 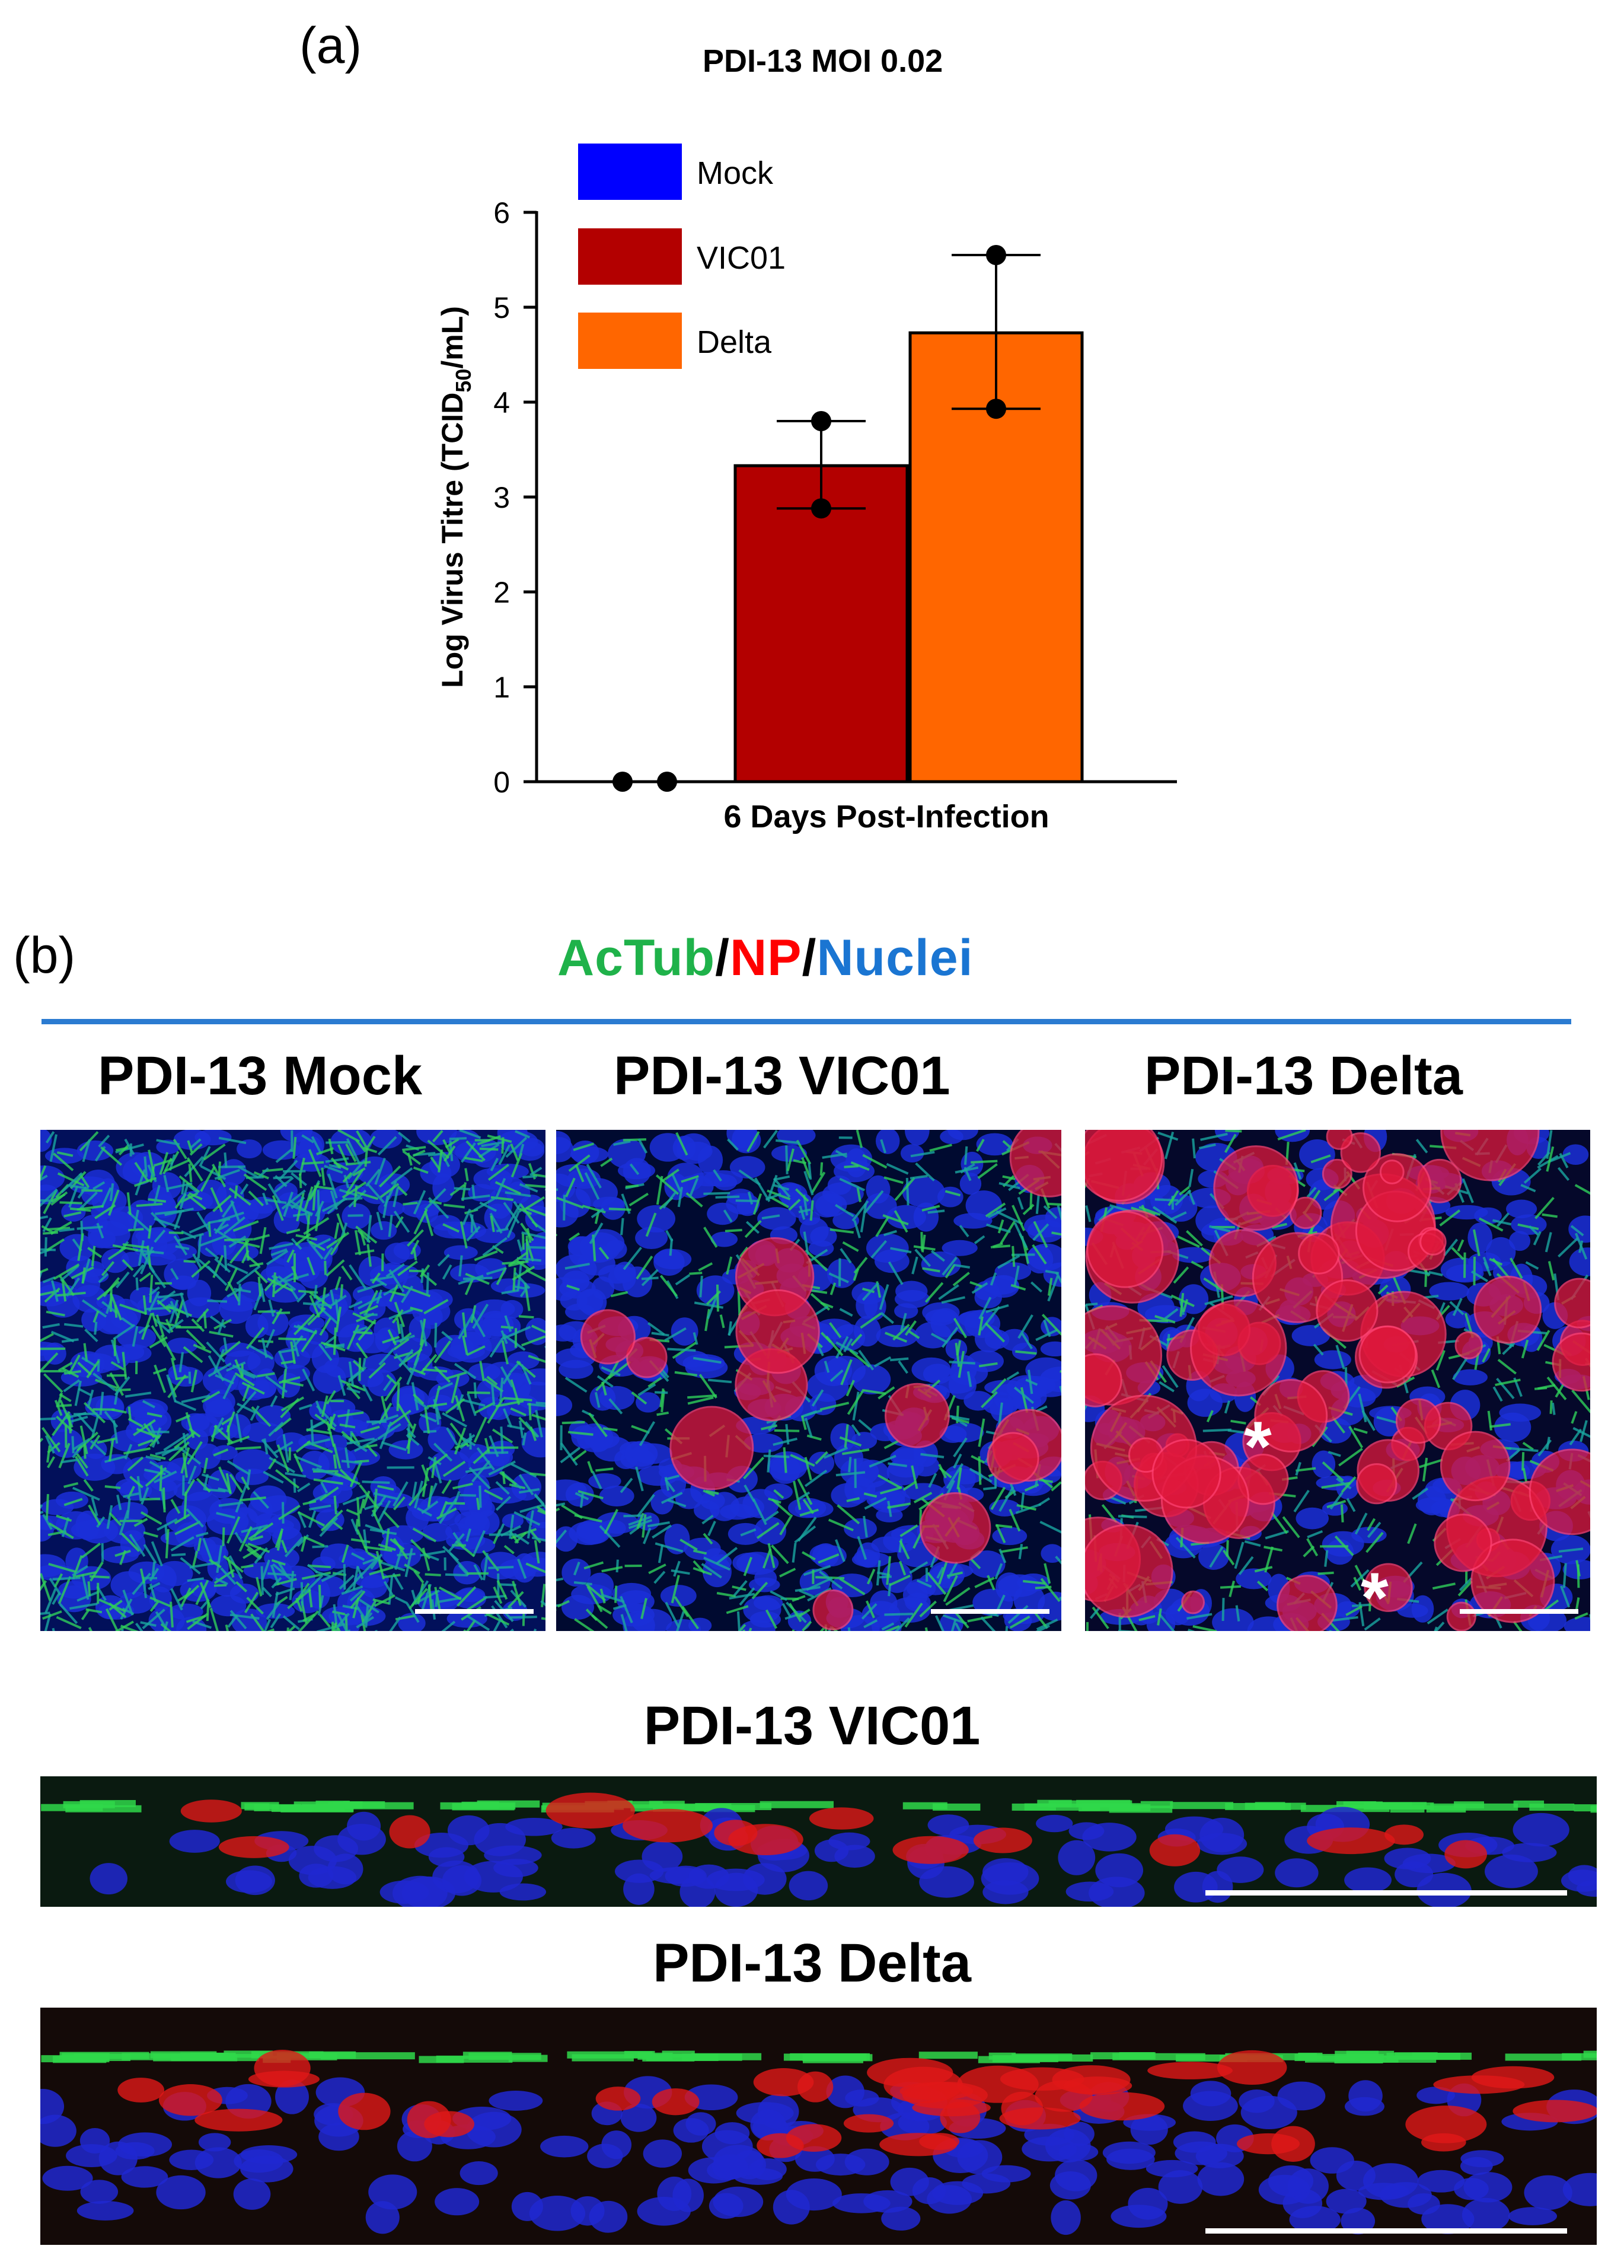 What do you see at coordinates (812, 1726) in the screenshot?
I see `cross-section-title-vic01: PDI-13 VIC01` at bounding box center [812, 1726].